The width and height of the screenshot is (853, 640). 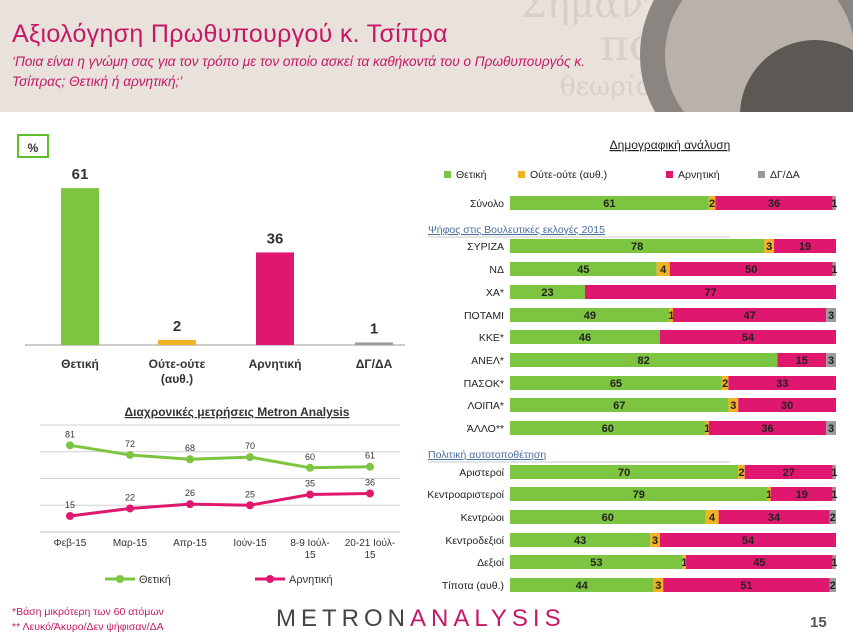 What do you see at coordinates (220, 456) in the screenshot?
I see `series-line-θετική` at bounding box center [220, 456].